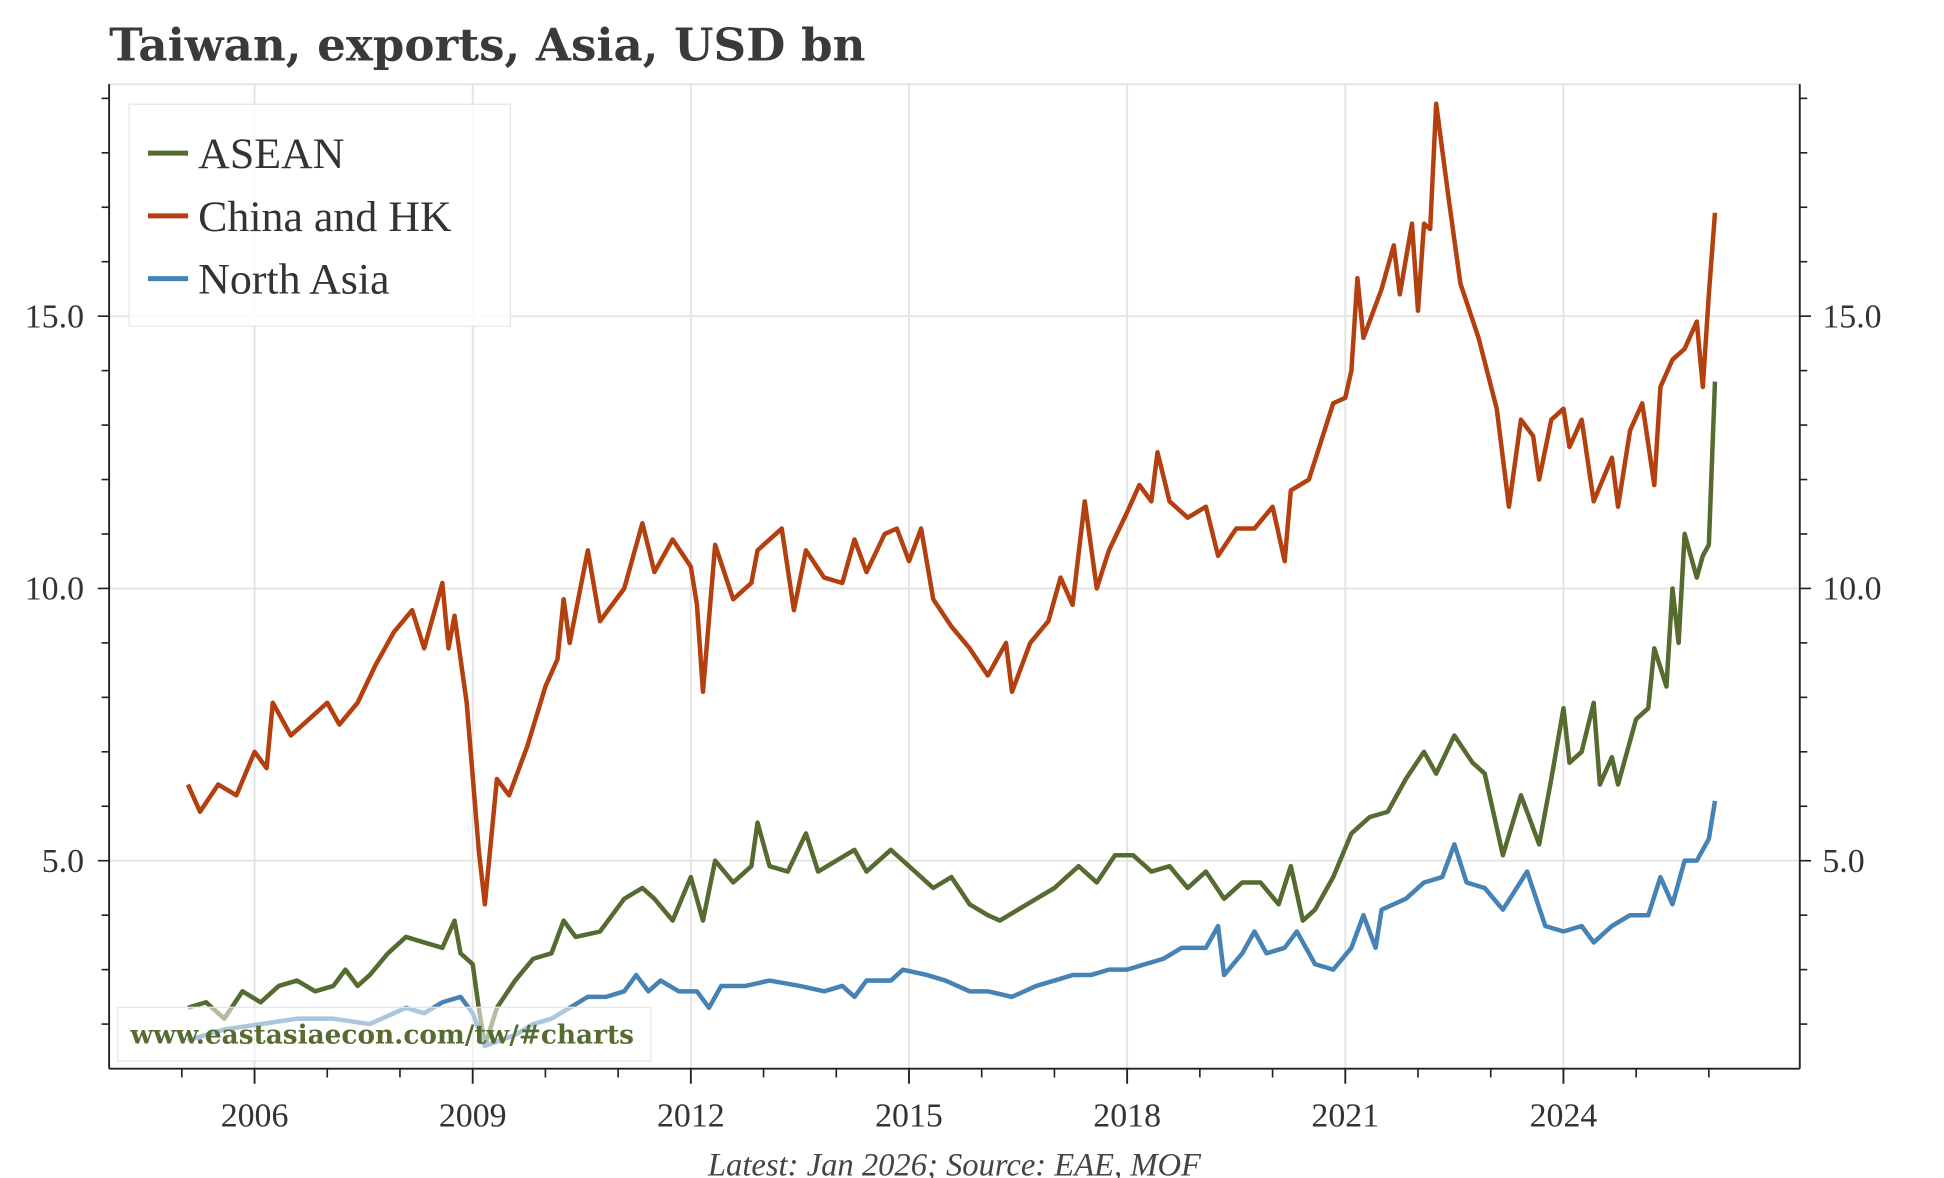  I want to click on x-tick-label: 2015, so click(909, 1115).